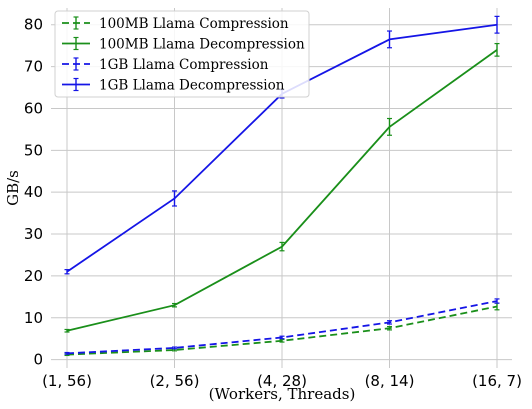 The image size is (532, 409). I want to click on y-tick-label: 60, so click(33, 108).